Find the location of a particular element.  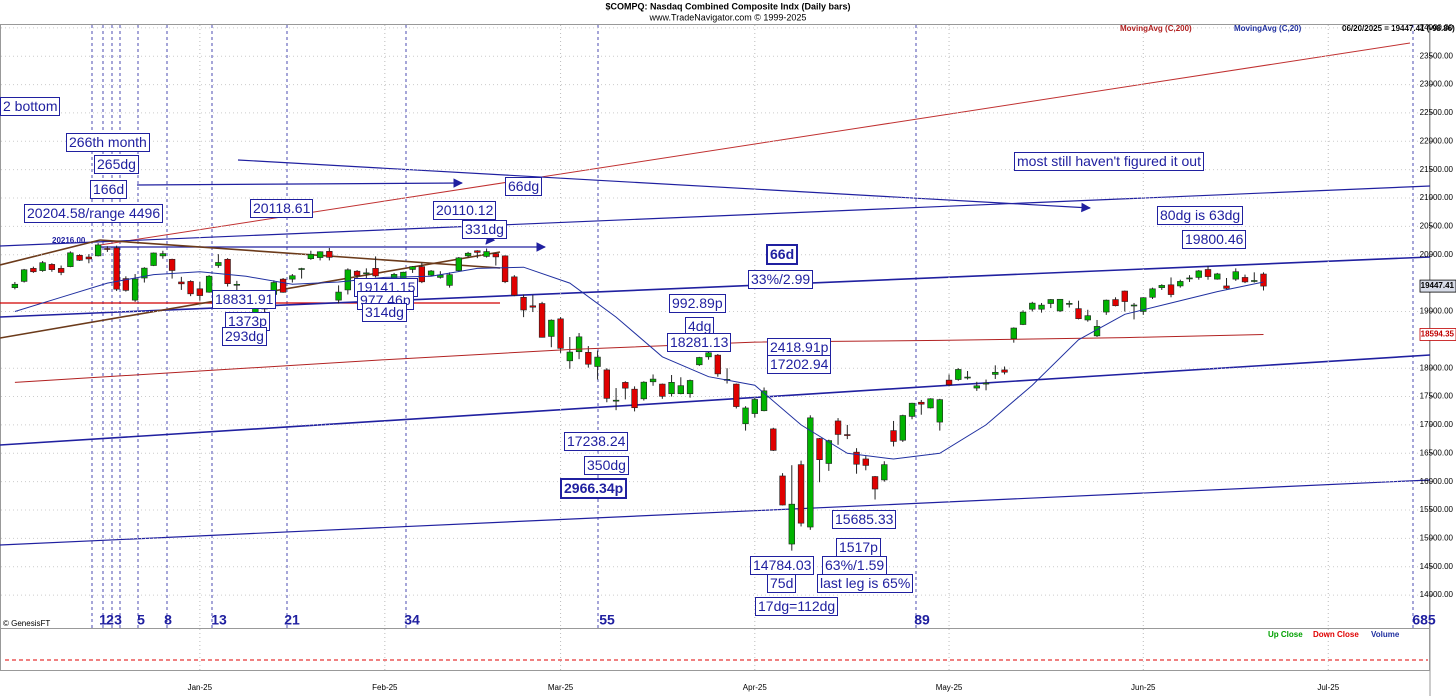

annotation: 266th month is located at coordinates (108, 142).